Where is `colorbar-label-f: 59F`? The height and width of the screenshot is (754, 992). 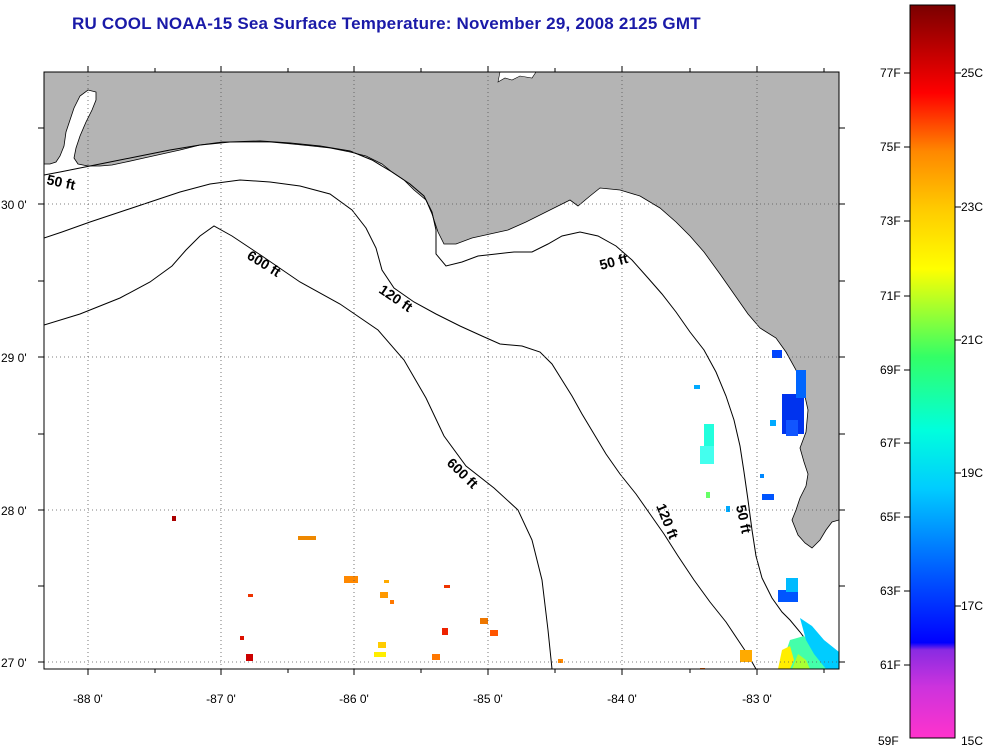
colorbar-label-f: 59F is located at coordinates (888, 741).